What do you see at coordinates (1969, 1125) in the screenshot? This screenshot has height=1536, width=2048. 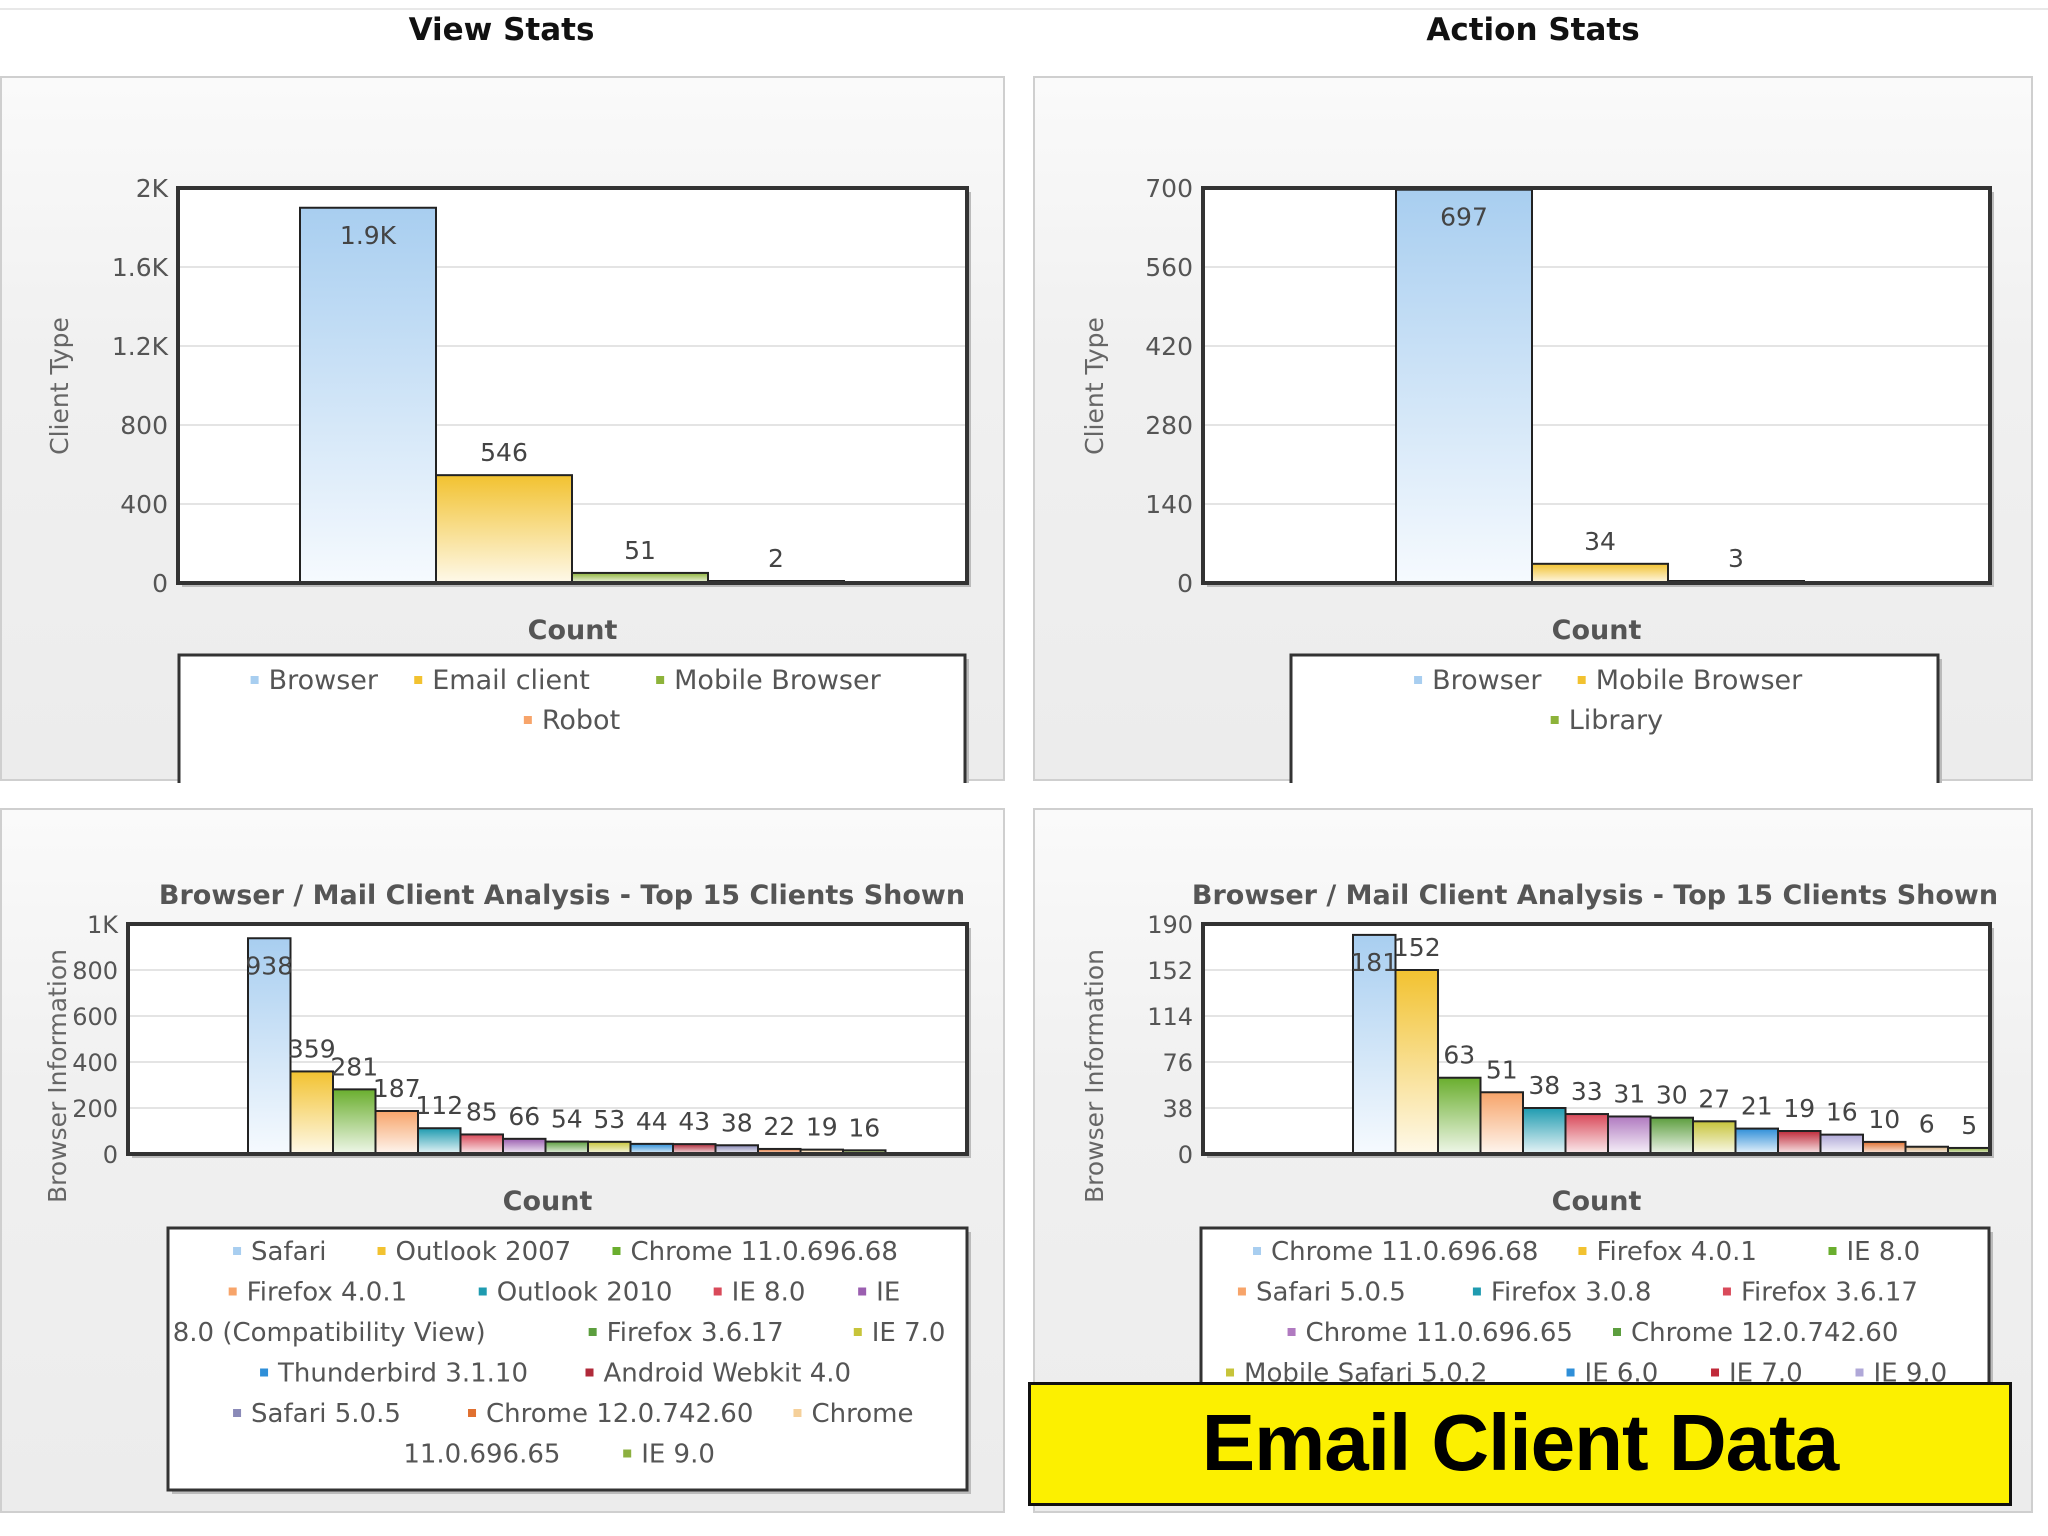 I see `bar-value-label: 5` at bounding box center [1969, 1125].